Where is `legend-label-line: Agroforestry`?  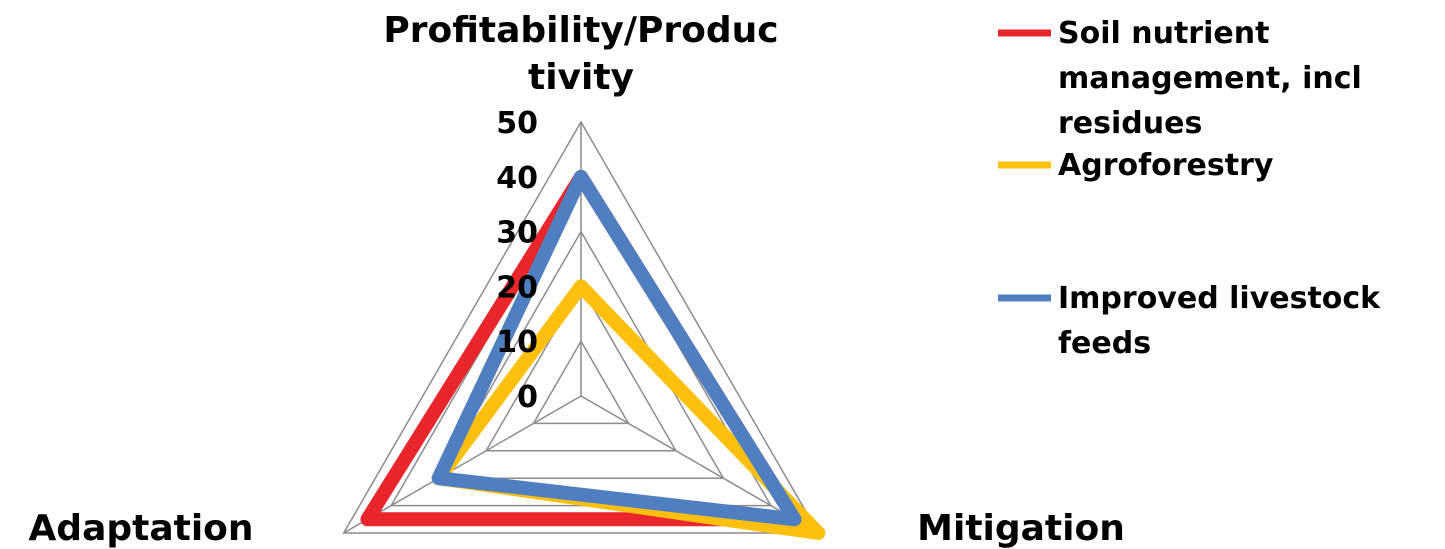
legend-label-line: Agroforestry is located at coordinates (1166, 165).